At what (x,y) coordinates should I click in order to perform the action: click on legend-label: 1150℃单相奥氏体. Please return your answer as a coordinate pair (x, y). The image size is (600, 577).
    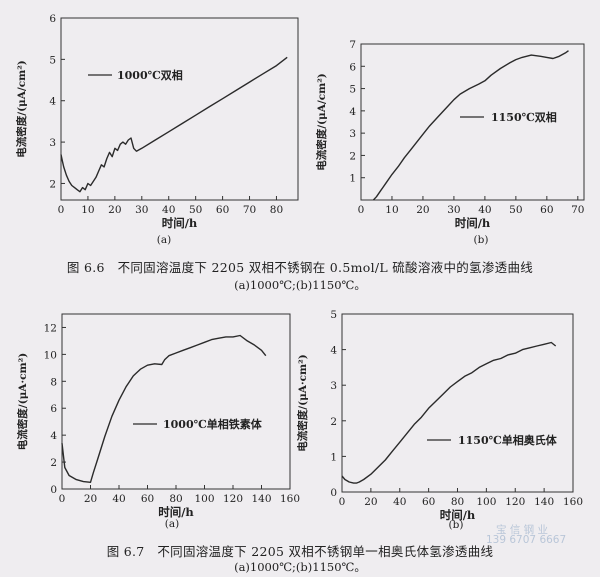
    Looking at the image, I should click on (508, 440).